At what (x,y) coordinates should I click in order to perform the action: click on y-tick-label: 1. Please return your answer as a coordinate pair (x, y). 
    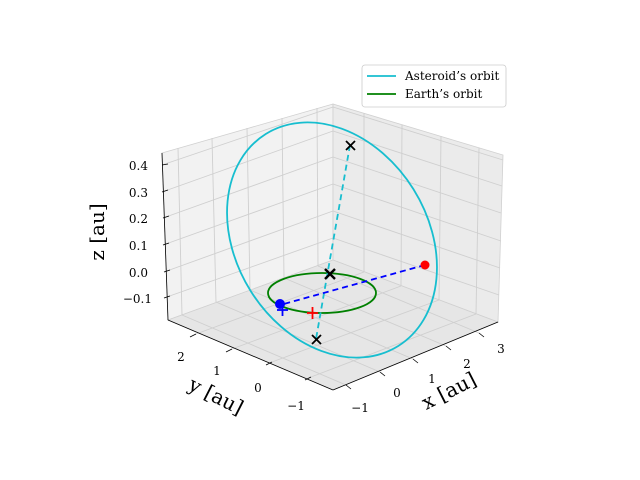
    Looking at the image, I should click on (217, 371).